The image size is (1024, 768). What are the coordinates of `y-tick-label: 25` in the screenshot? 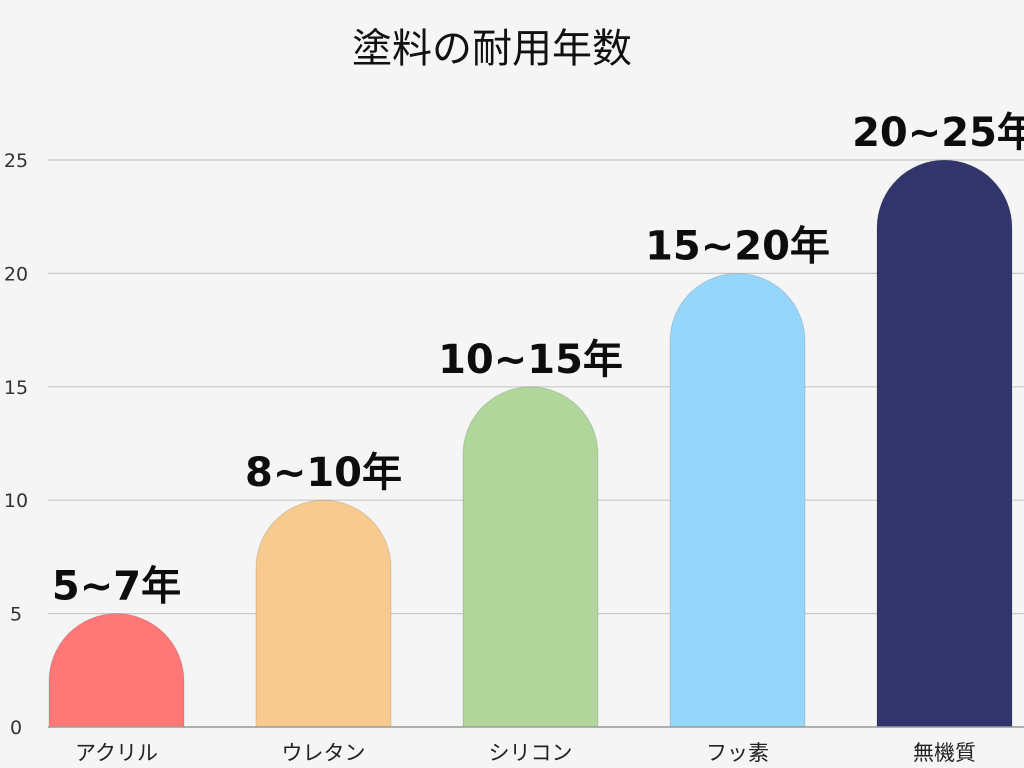 It's located at (16, 161).